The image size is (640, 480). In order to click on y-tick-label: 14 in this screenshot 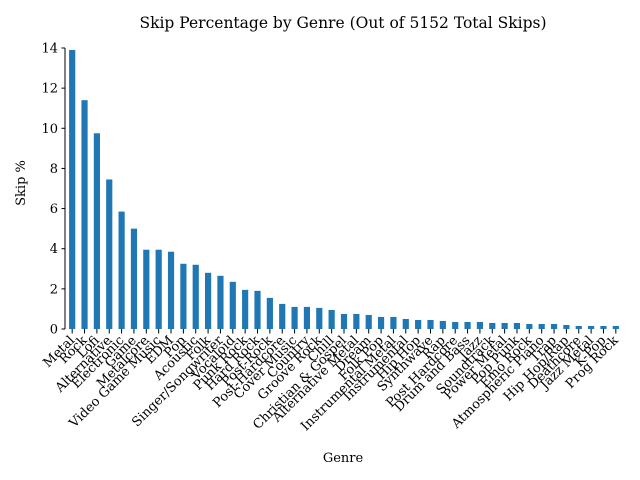, I will do `click(49, 49)`.